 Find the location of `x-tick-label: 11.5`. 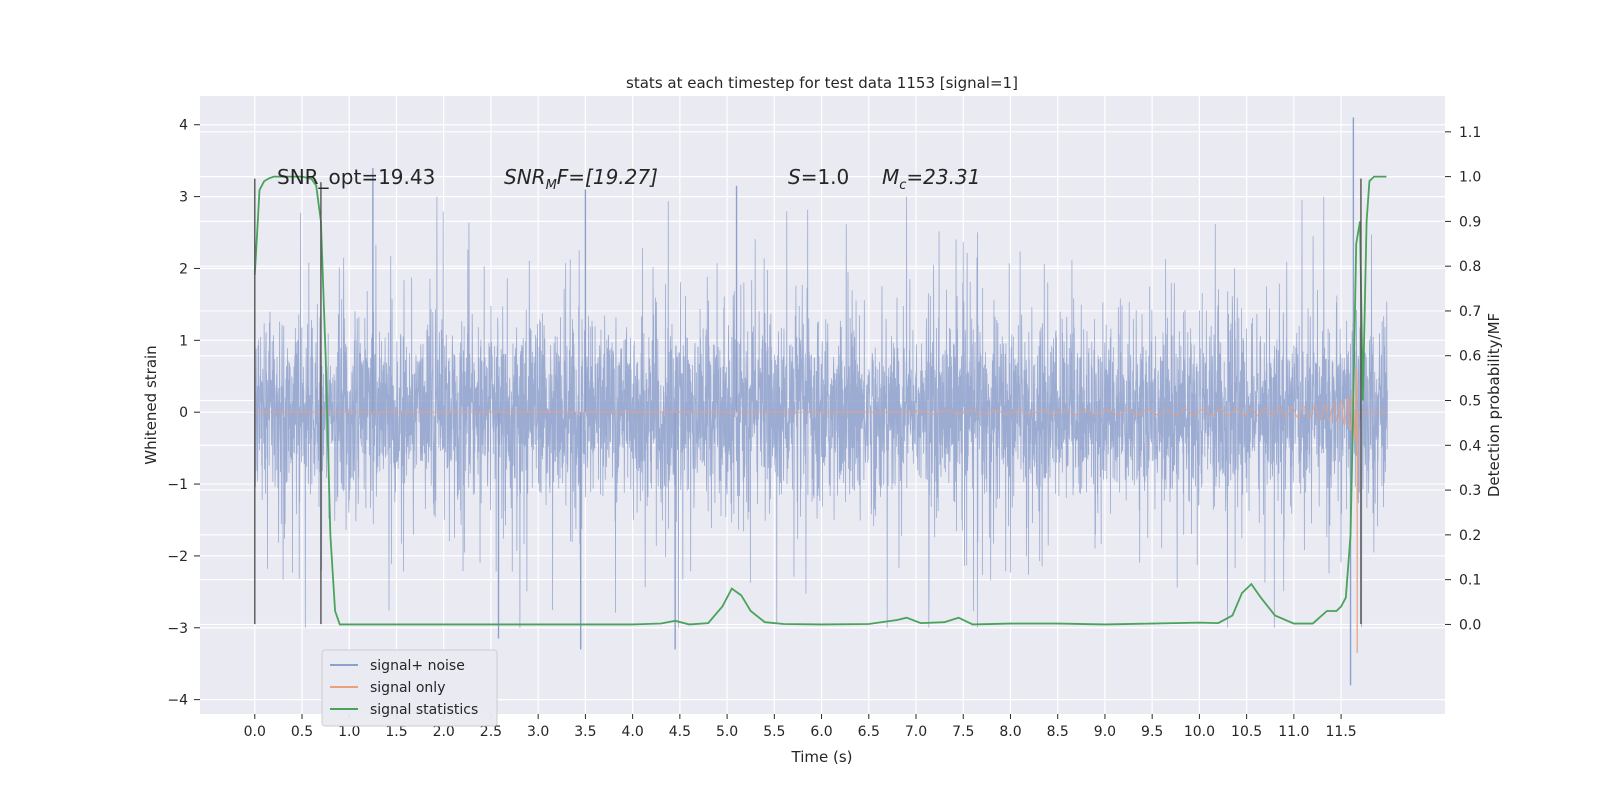

x-tick-label: 11.5 is located at coordinates (1341, 732).